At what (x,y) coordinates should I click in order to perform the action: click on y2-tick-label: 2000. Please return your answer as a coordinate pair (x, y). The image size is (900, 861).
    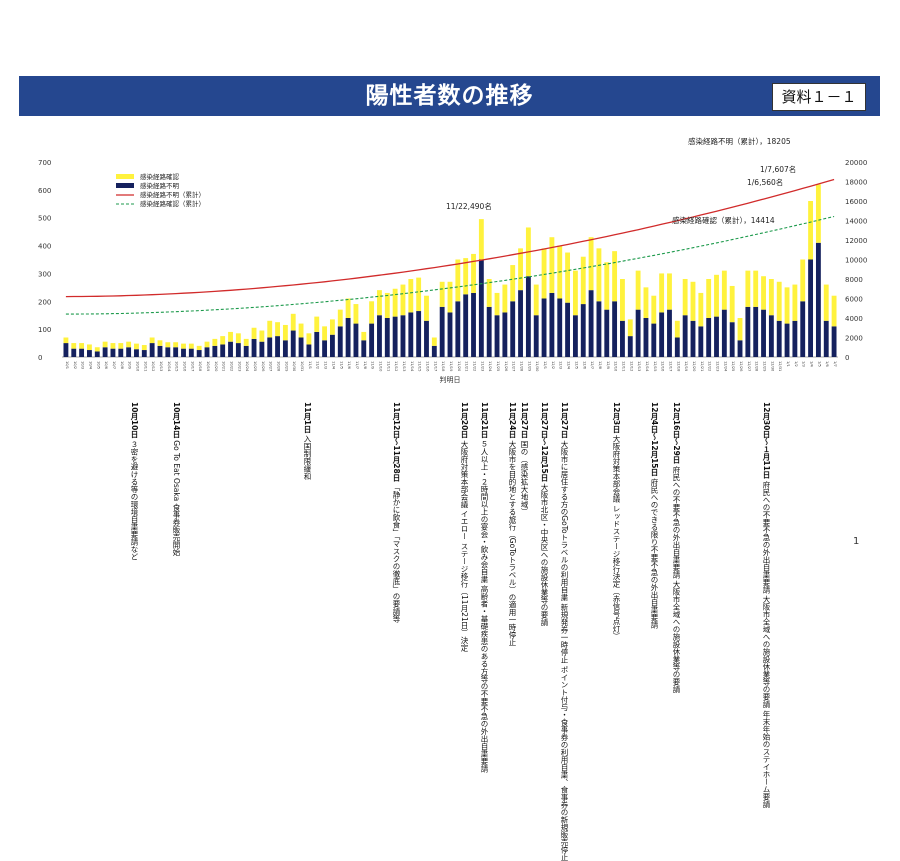
    Looking at the image, I should click on (854, 339).